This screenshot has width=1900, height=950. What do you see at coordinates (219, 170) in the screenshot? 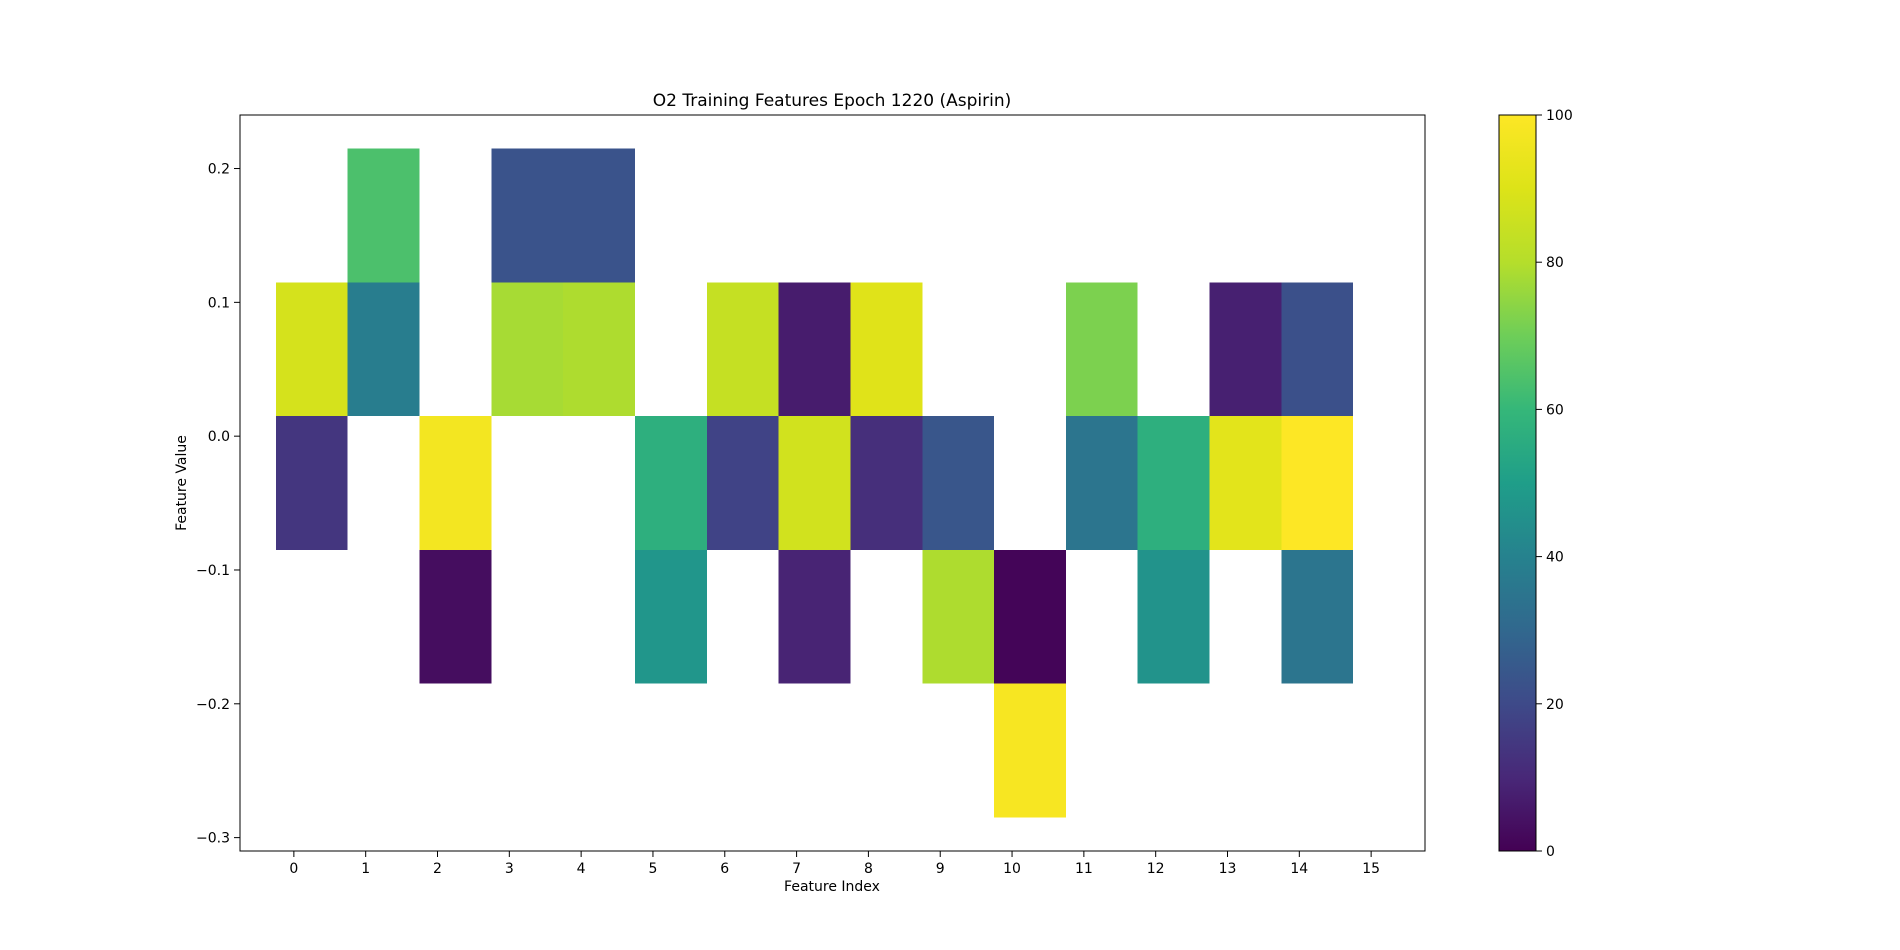
I see `y-tick-label: 0.2` at bounding box center [219, 170].